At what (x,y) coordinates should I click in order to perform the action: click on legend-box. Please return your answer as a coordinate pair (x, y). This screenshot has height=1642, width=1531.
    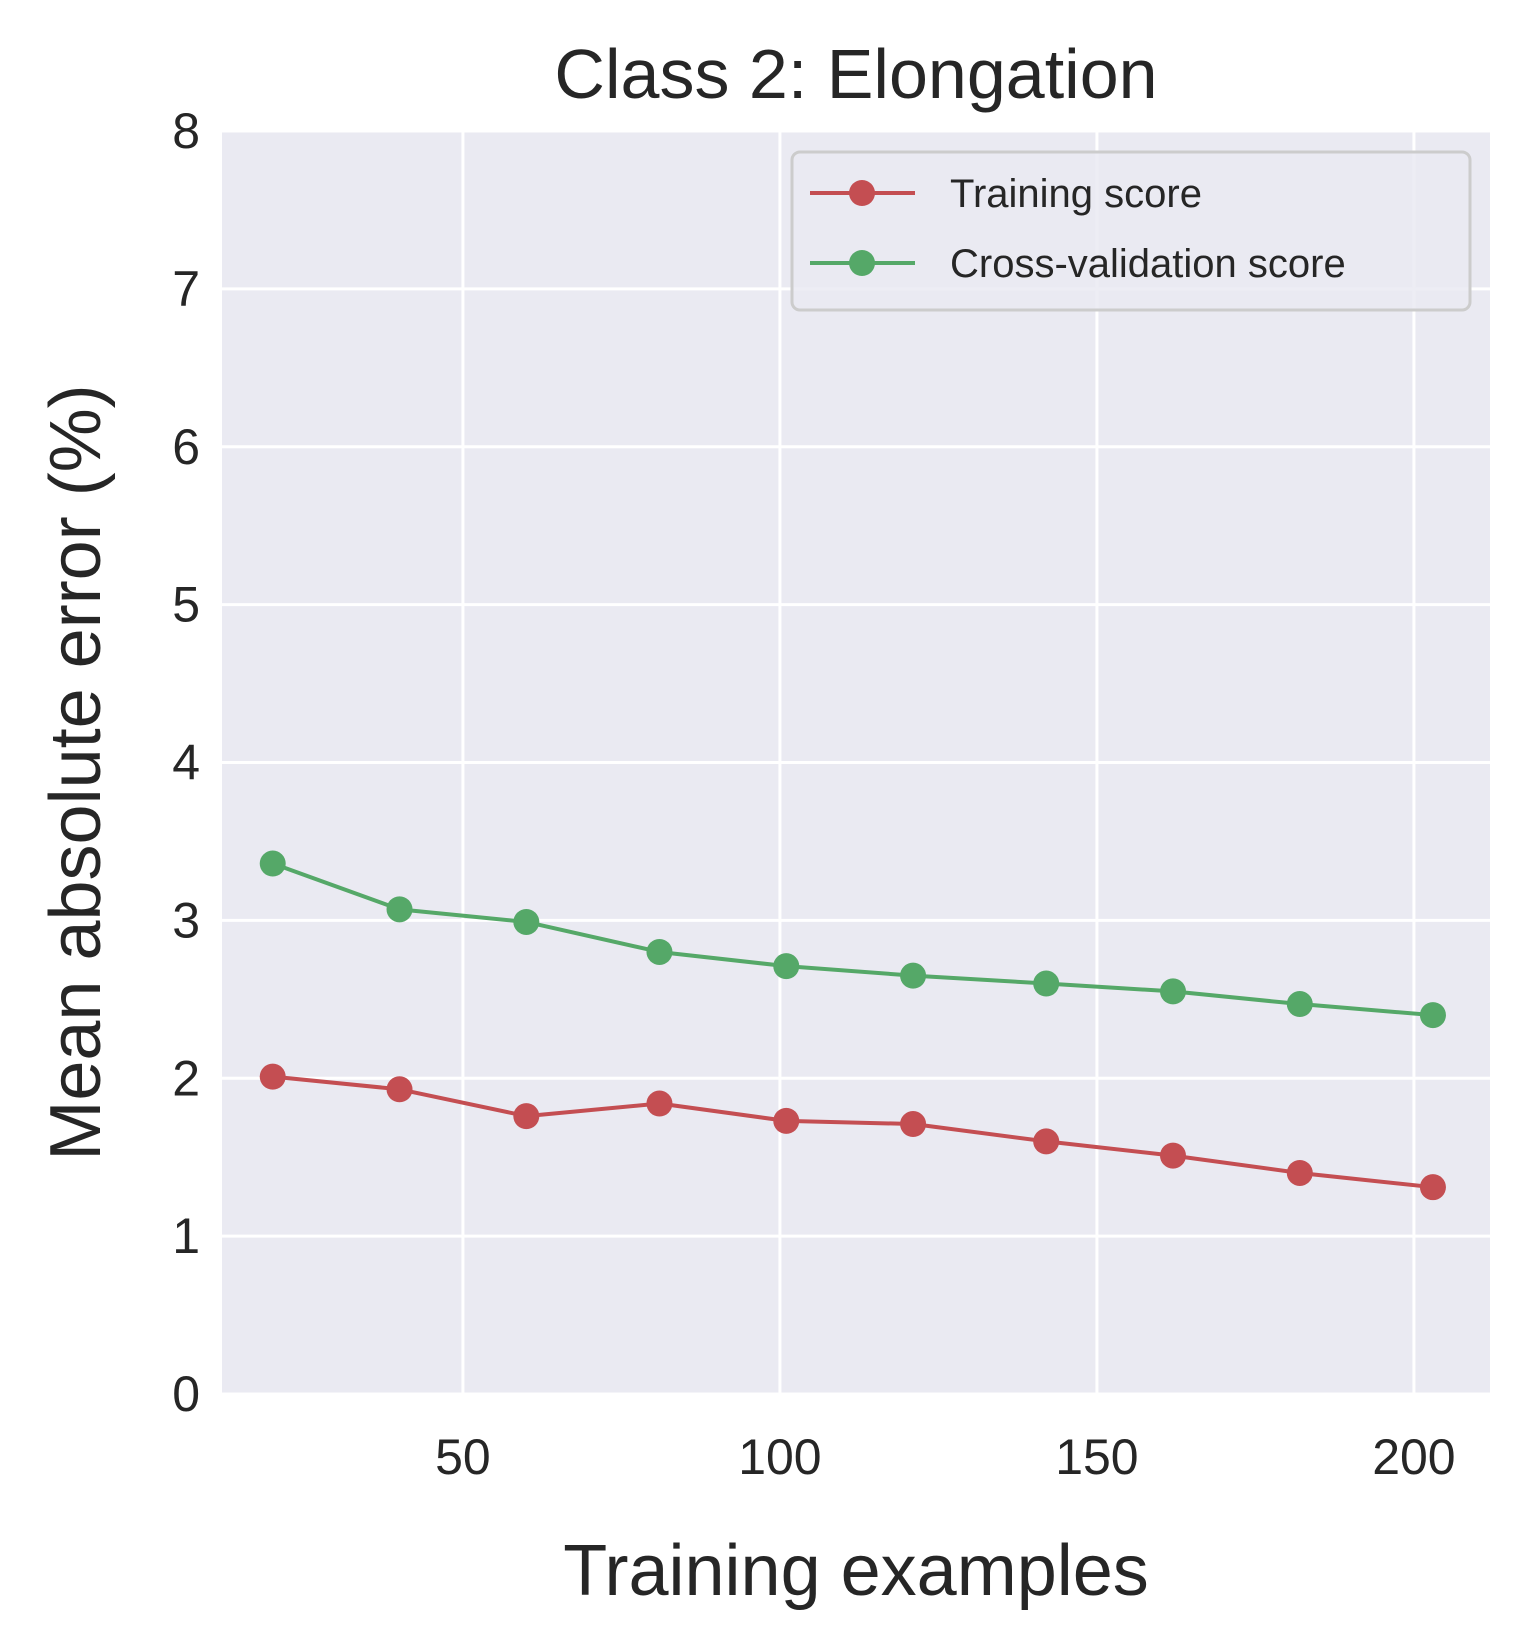
    Looking at the image, I should click on (1131, 231).